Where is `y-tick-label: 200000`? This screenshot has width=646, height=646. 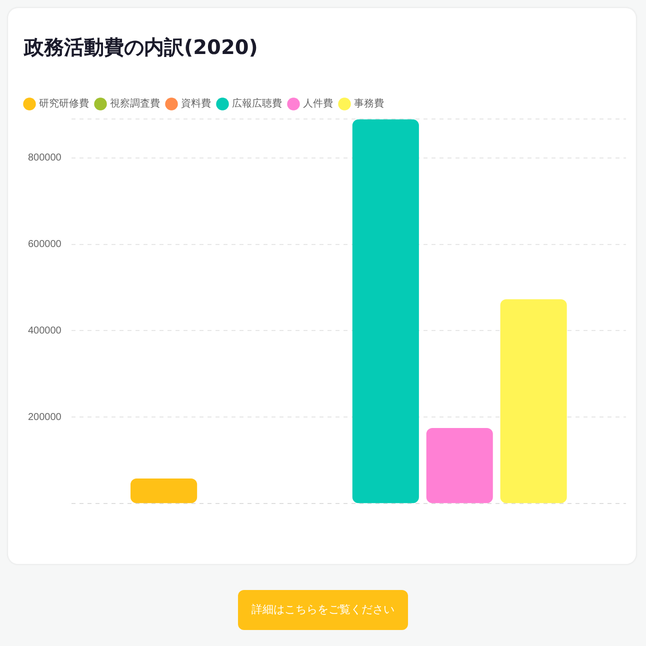 y-tick-label: 200000 is located at coordinates (45, 417).